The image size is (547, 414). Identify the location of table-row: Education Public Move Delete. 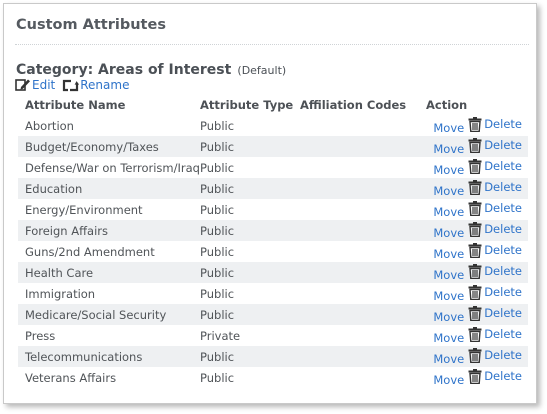
(273, 188).